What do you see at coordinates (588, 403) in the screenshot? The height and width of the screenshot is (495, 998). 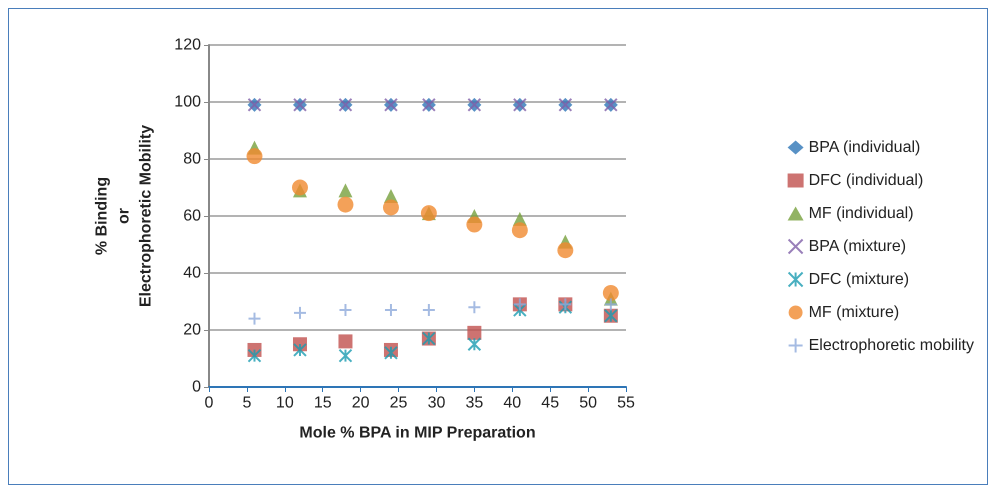 I see `x-tick-label: 50` at bounding box center [588, 403].